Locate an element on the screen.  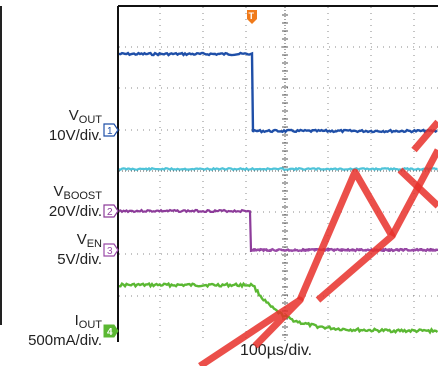
channel-4-marker: 4 is located at coordinates (111, 331).